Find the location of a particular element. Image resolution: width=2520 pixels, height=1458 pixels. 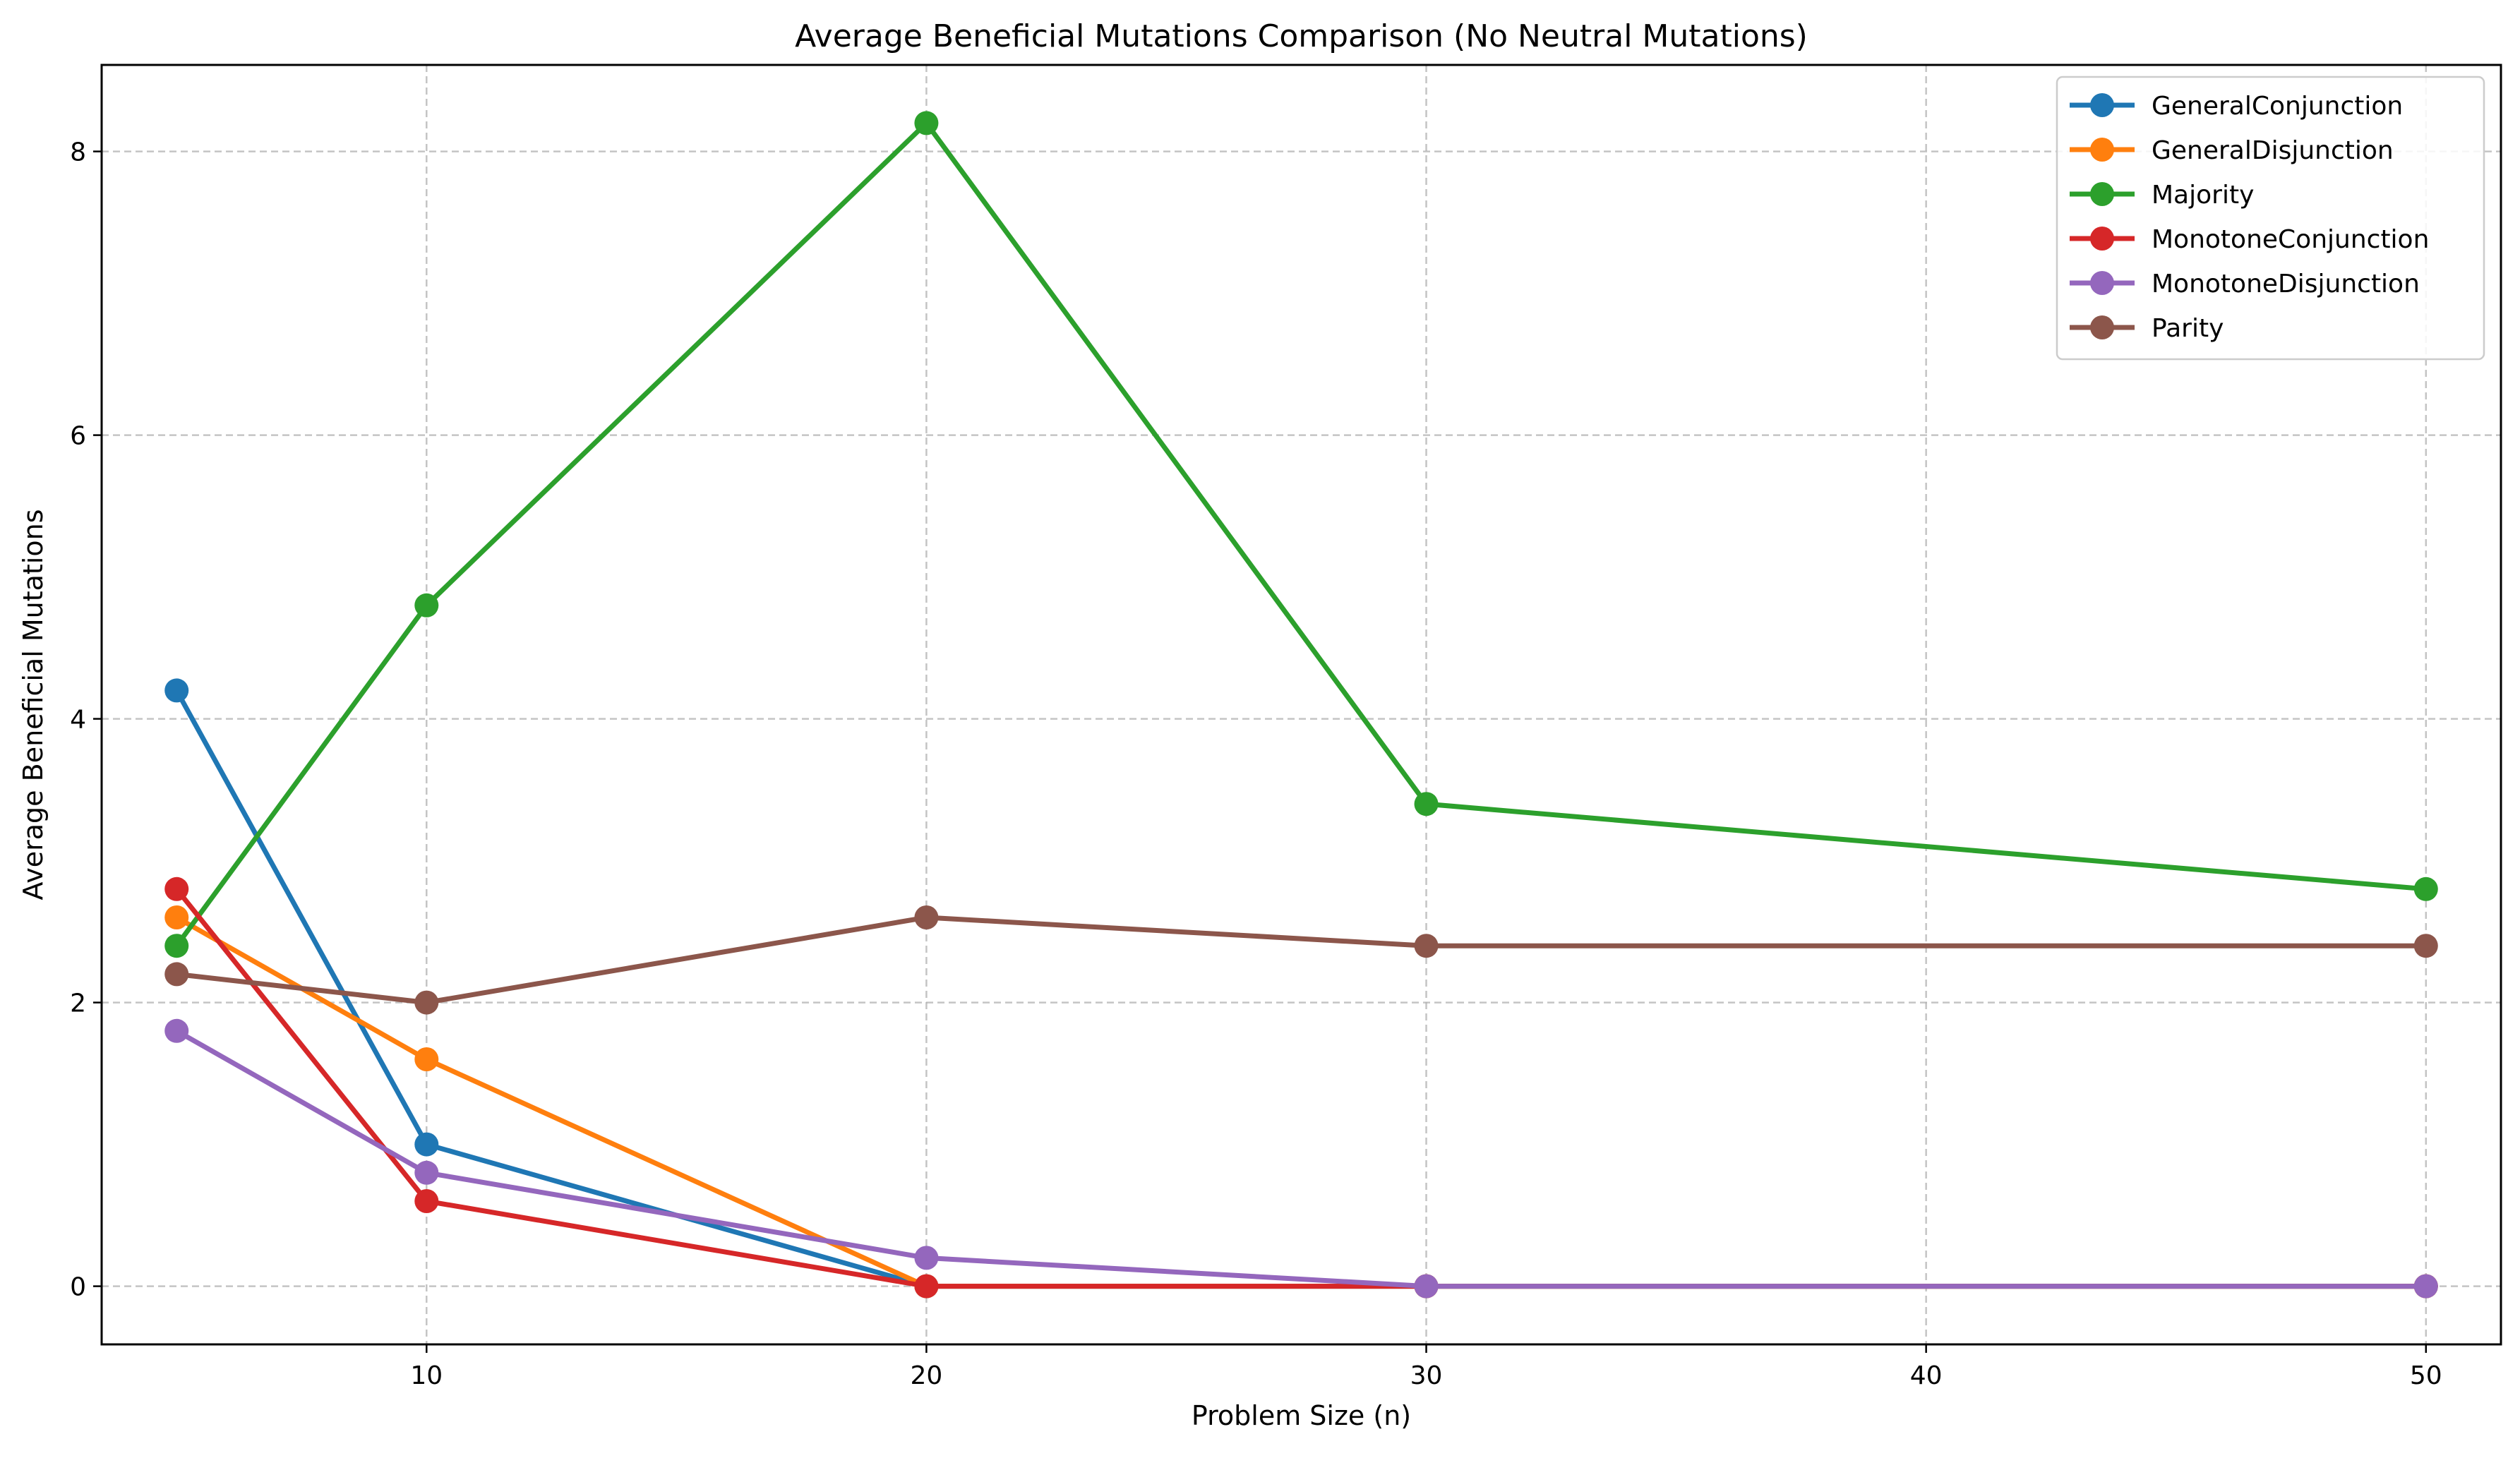

legend-label: MonotoneDisjunction is located at coordinates (2286, 284).